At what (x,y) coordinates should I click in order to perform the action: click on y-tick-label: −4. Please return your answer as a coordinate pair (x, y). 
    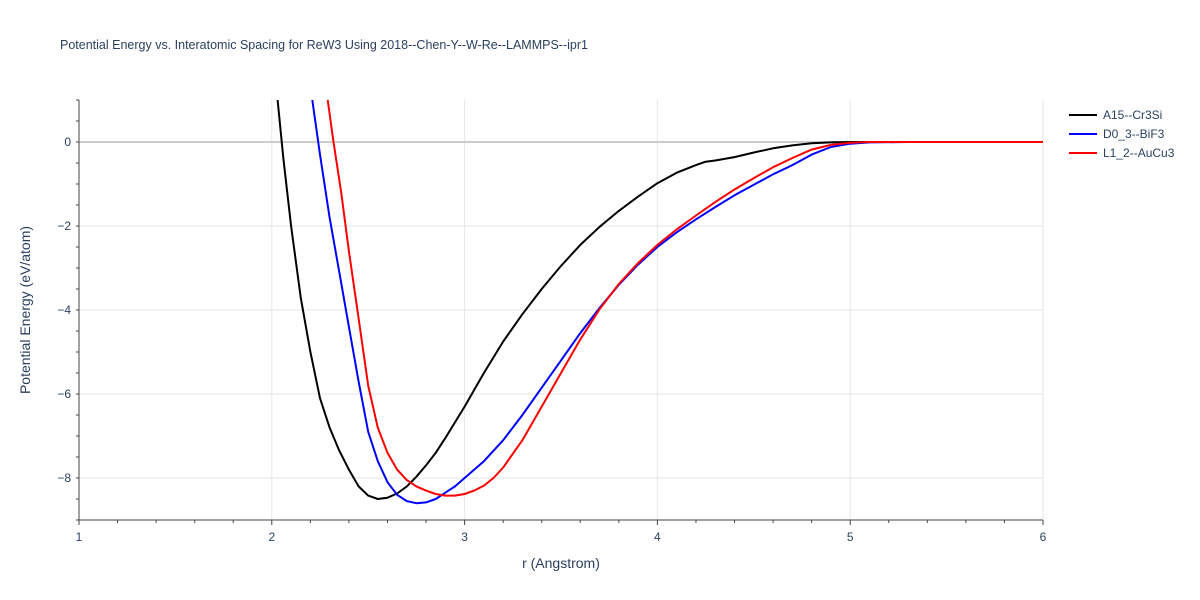
    Looking at the image, I should click on (64, 310).